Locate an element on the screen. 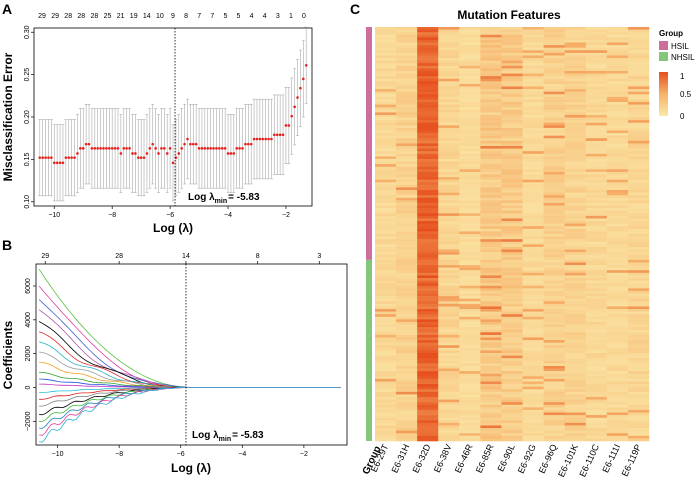 Image resolution: width=696 pixels, height=481 pixels. y-tick-label: 4000 is located at coordinates (28, 320).